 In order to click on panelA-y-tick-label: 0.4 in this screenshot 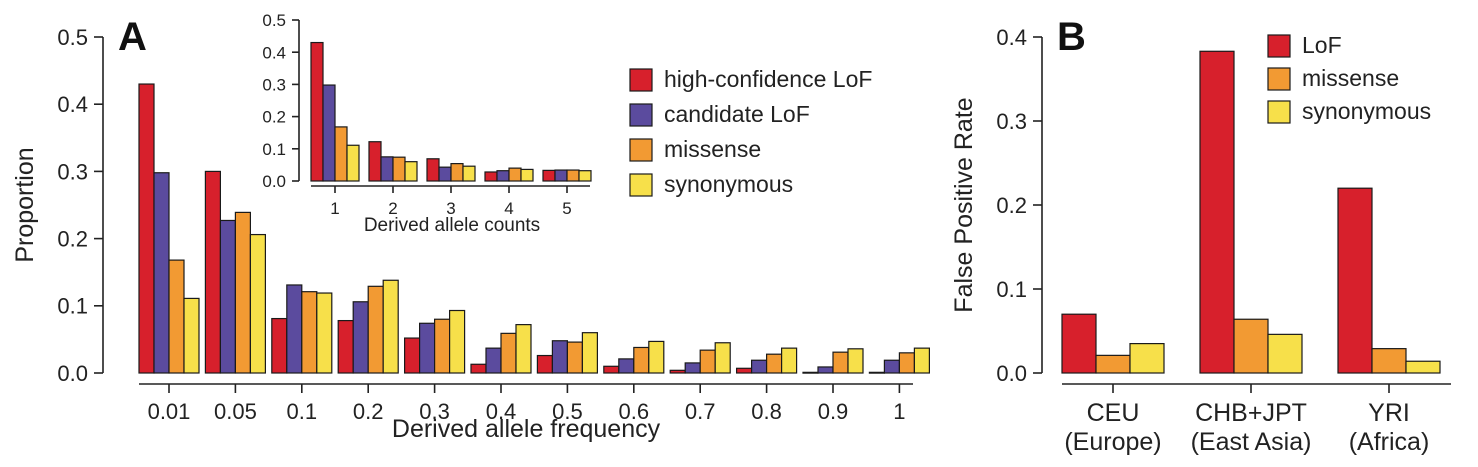, I will do `click(72, 104)`.